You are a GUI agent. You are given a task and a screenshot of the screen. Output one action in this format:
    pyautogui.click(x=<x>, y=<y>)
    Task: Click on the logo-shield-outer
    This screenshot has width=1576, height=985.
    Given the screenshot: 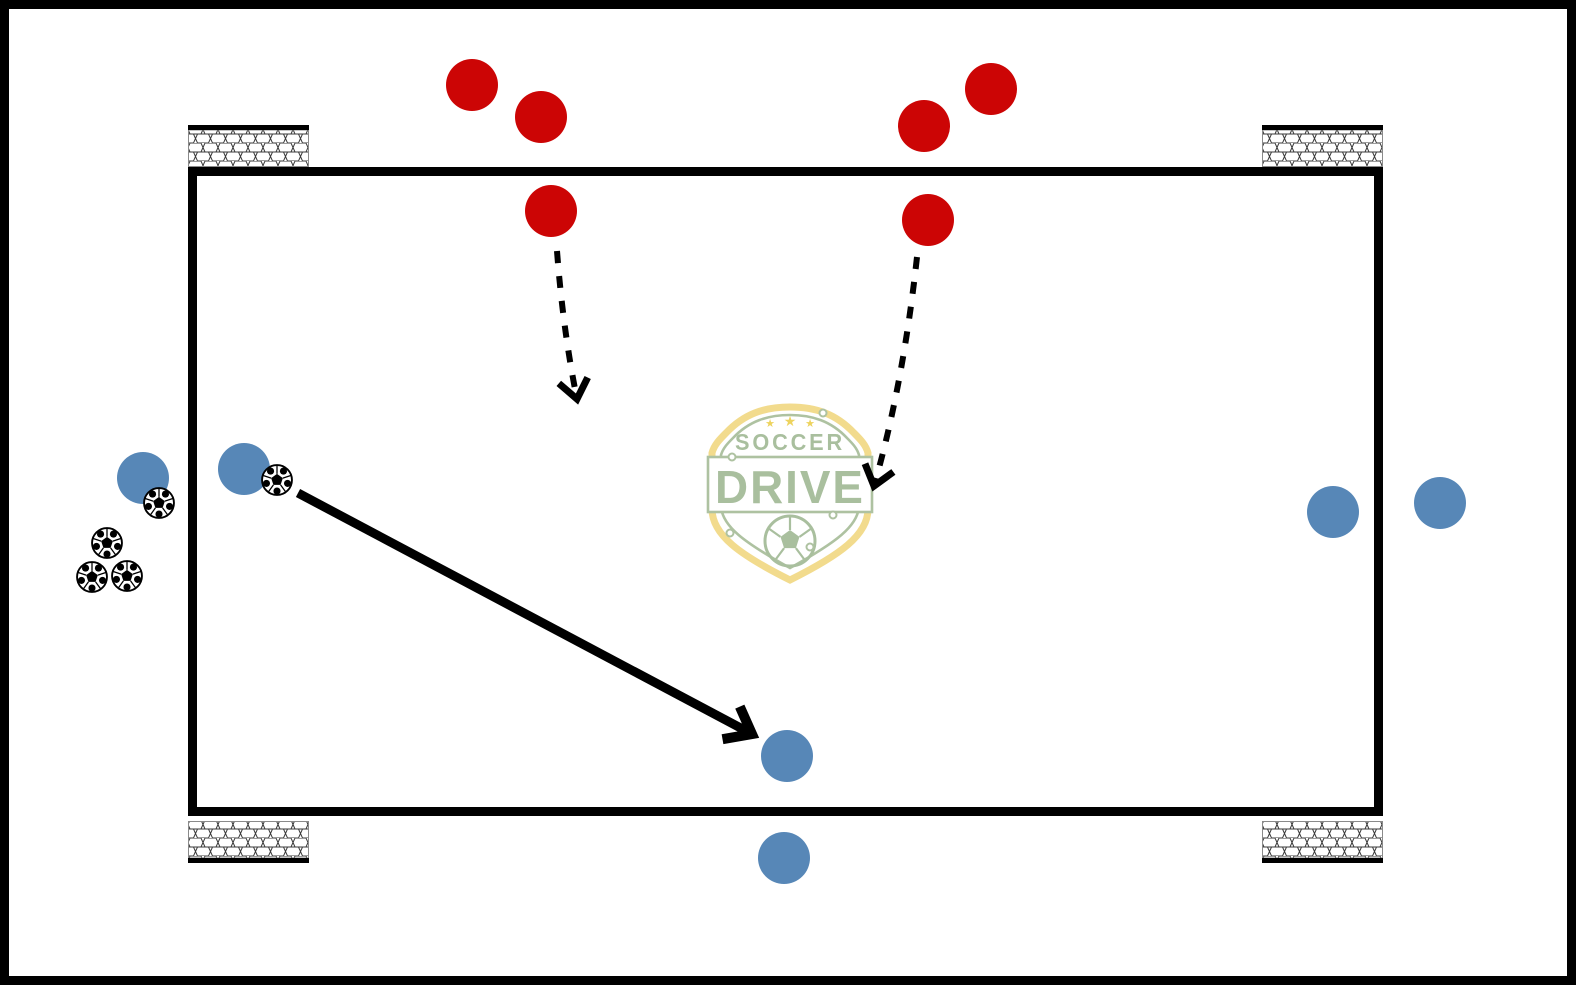 What is the action you would take?
    pyautogui.click(x=790, y=493)
    